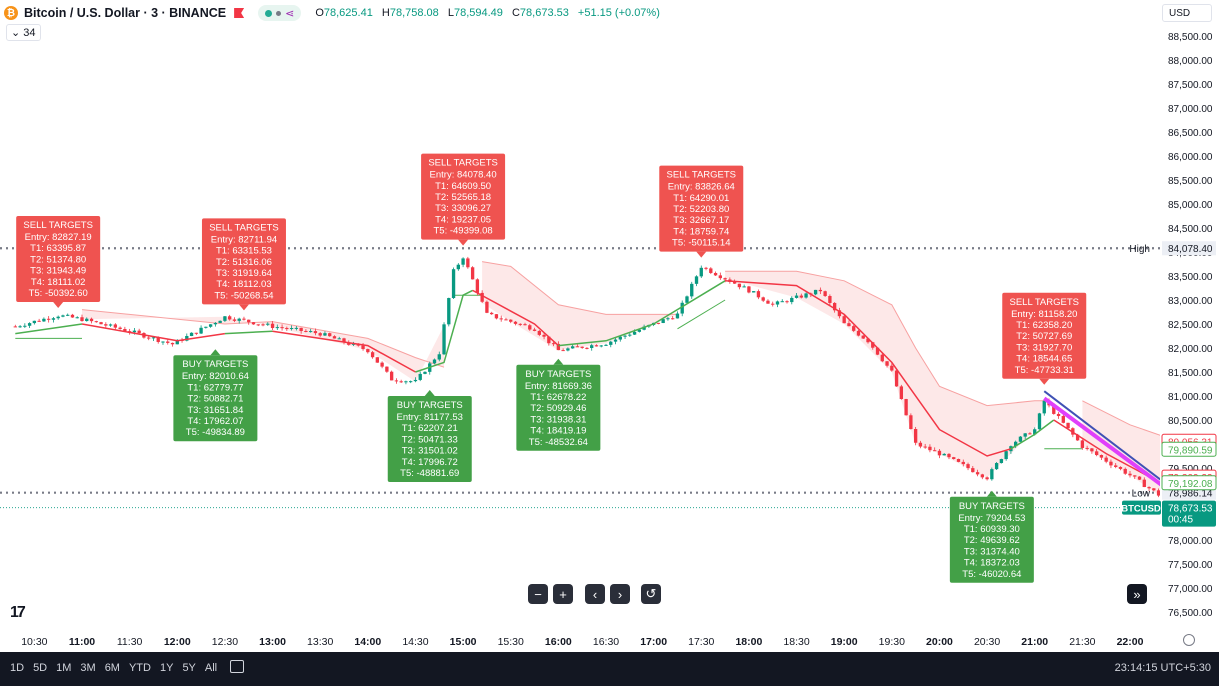 This screenshot has width=1219, height=686. Describe the element at coordinates (215, 376) in the screenshot. I see `target-box-line: Entry: 82010.64` at that location.